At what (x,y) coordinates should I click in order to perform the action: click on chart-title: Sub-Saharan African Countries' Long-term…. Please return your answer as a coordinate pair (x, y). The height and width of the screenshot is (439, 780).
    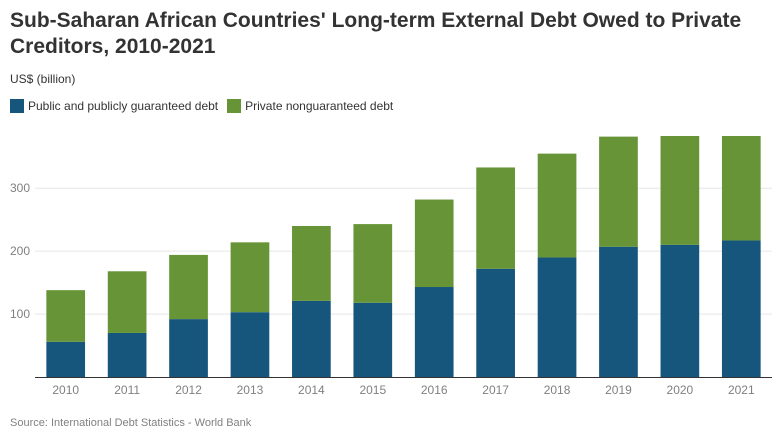
    Looking at the image, I should click on (376, 33).